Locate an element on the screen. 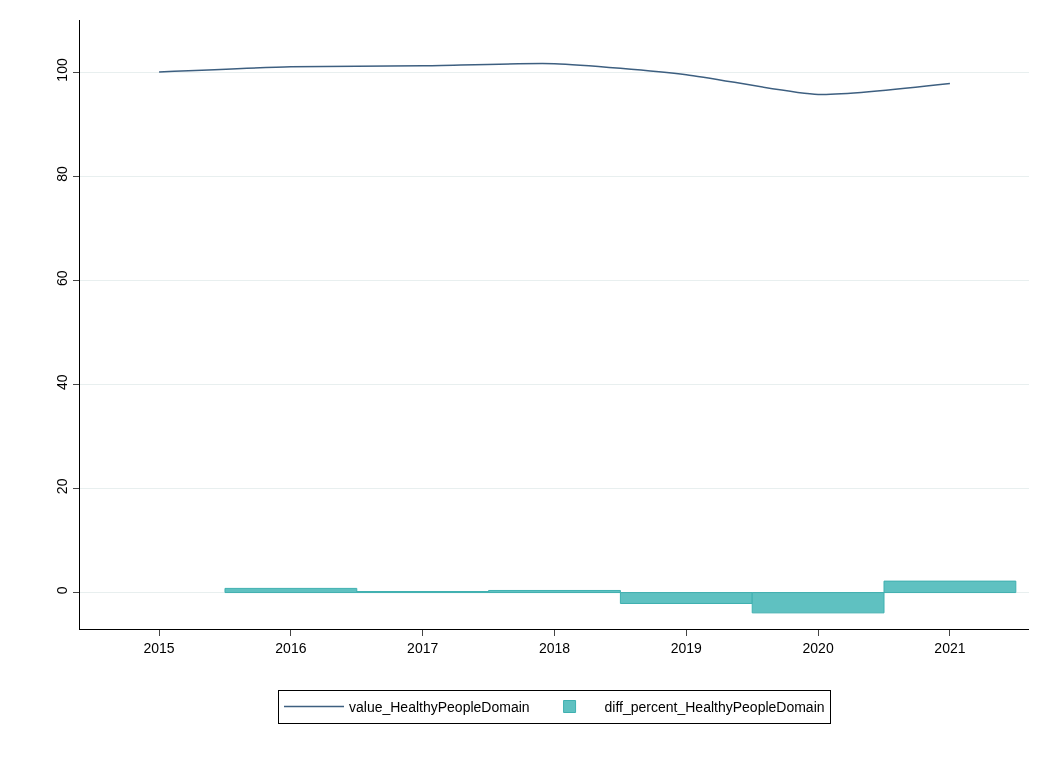 The image size is (1049, 769). x-tick-label: 2021 is located at coordinates (950, 647).